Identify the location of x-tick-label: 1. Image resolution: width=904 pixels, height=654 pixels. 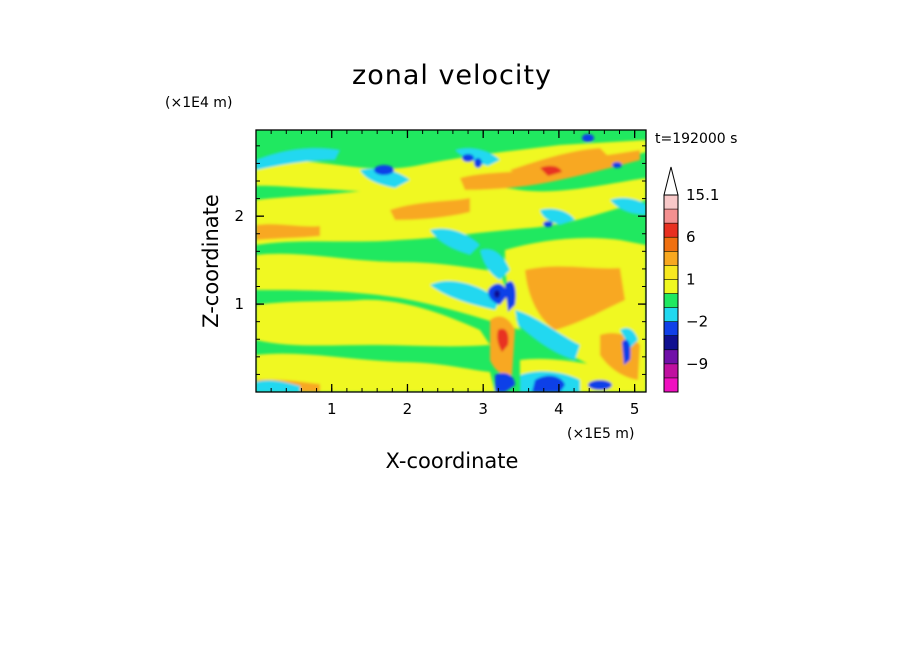
(332, 409).